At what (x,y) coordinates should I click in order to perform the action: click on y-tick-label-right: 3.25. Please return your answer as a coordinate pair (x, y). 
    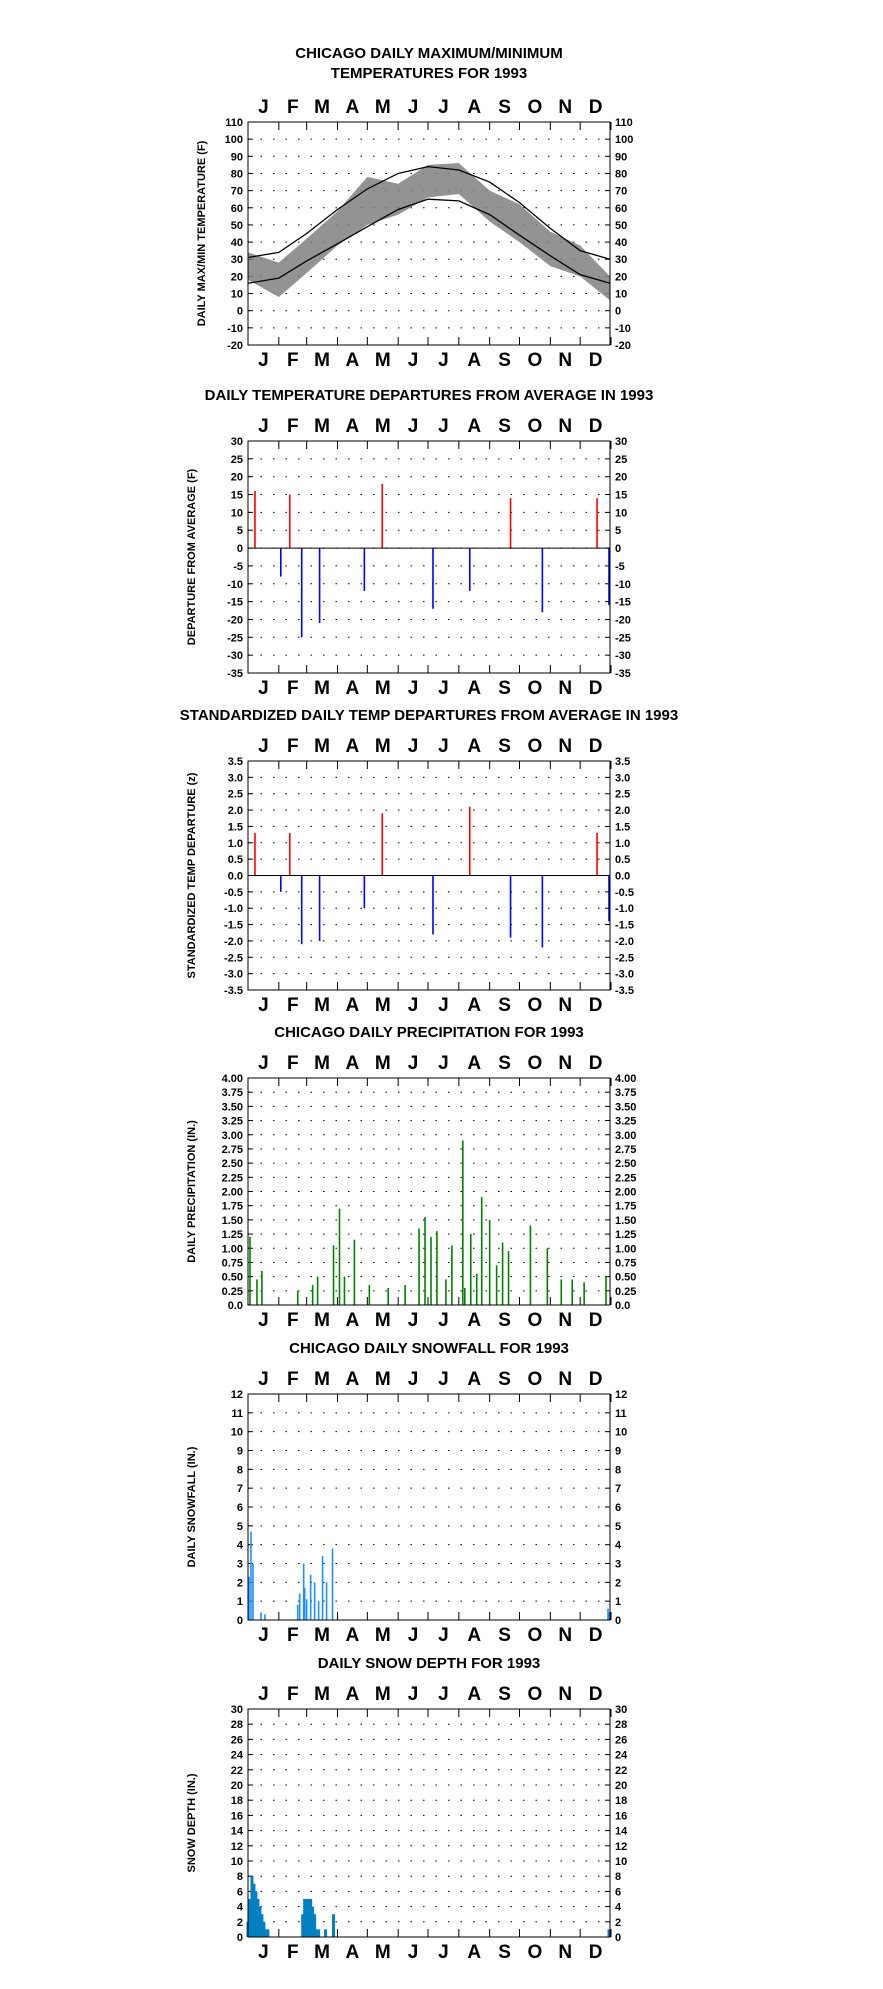
    Looking at the image, I should click on (625, 1122).